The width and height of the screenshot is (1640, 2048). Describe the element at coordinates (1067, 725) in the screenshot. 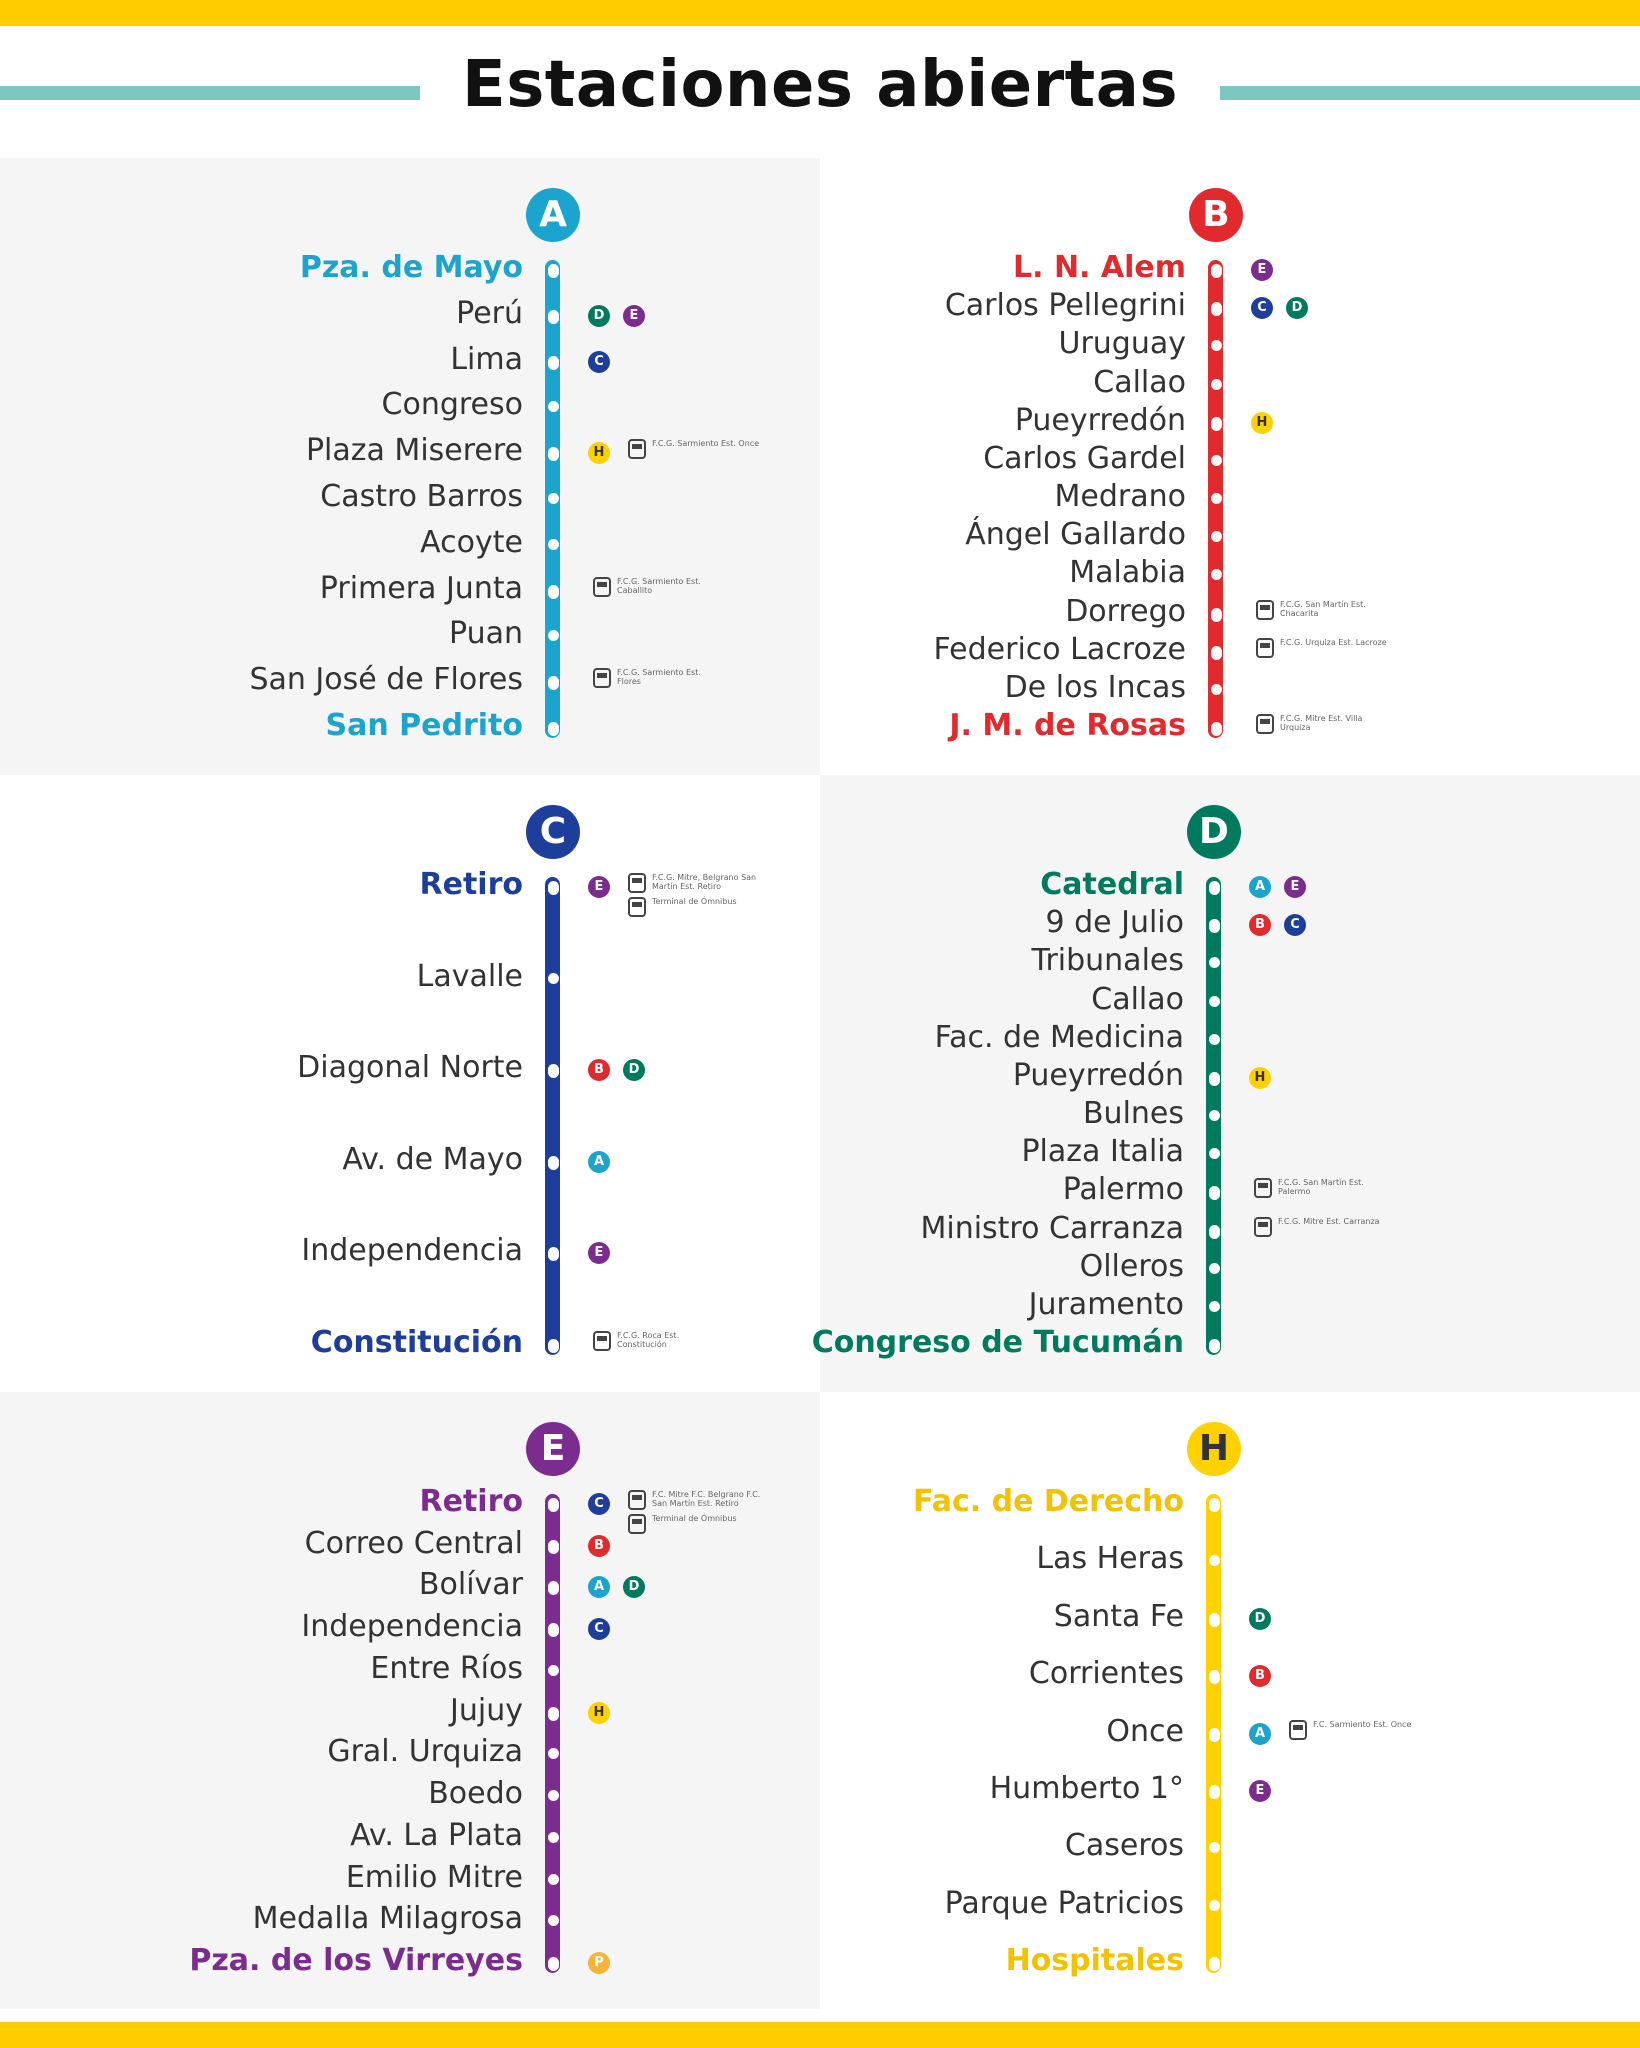

I see `station-name: J. M. de Rosas` at that location.